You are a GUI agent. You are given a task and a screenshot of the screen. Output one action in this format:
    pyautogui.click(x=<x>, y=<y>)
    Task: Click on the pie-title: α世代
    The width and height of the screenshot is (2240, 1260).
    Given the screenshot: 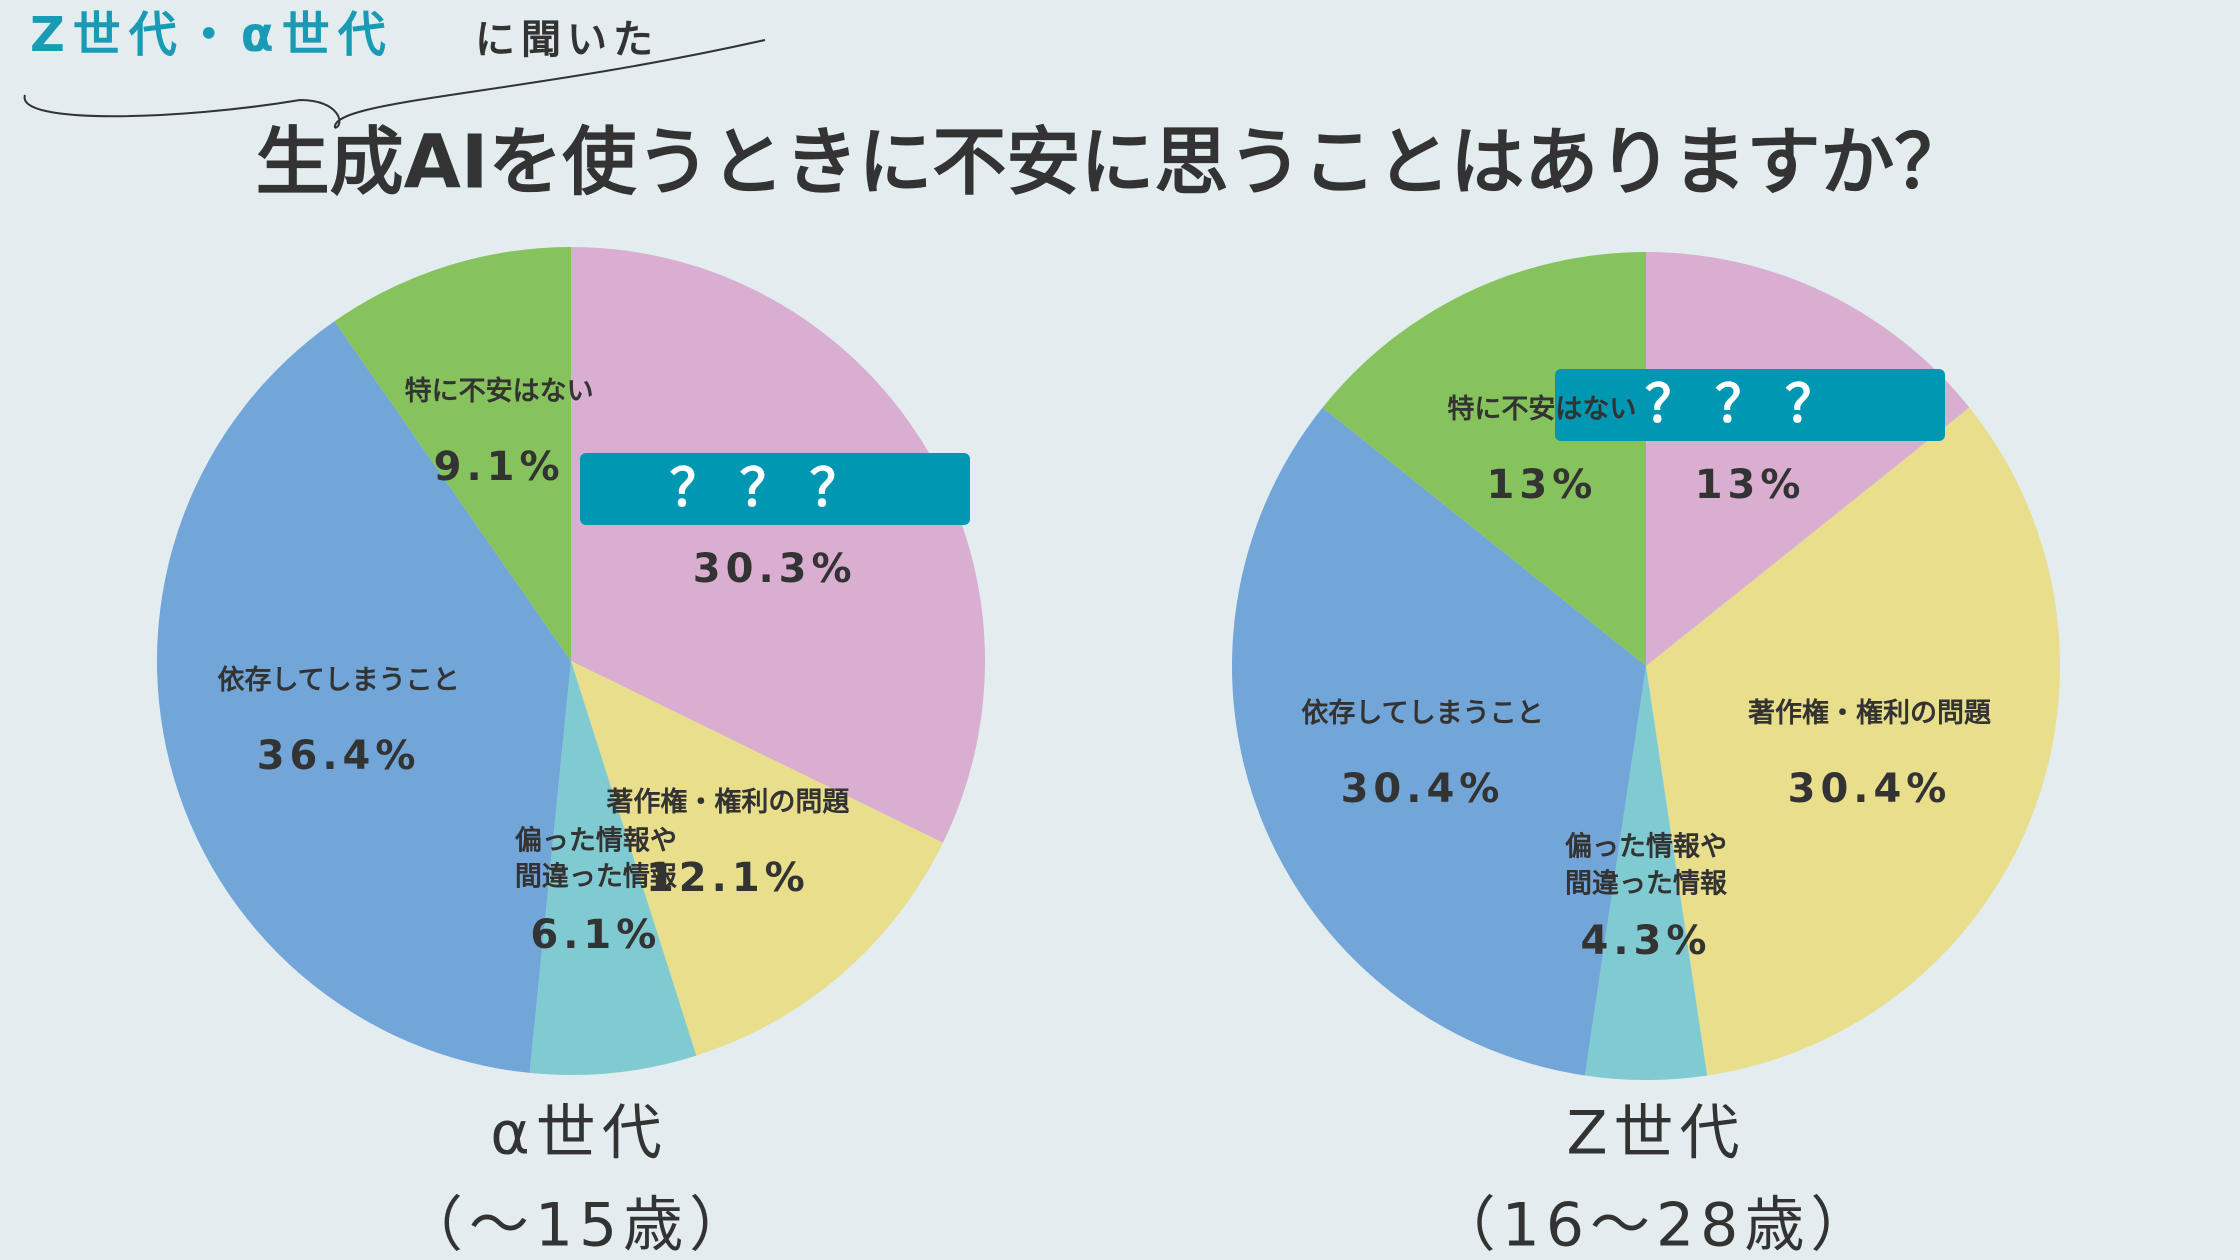 What is the action you would take?
    pyautogui.click(x=579, y=1133)
    